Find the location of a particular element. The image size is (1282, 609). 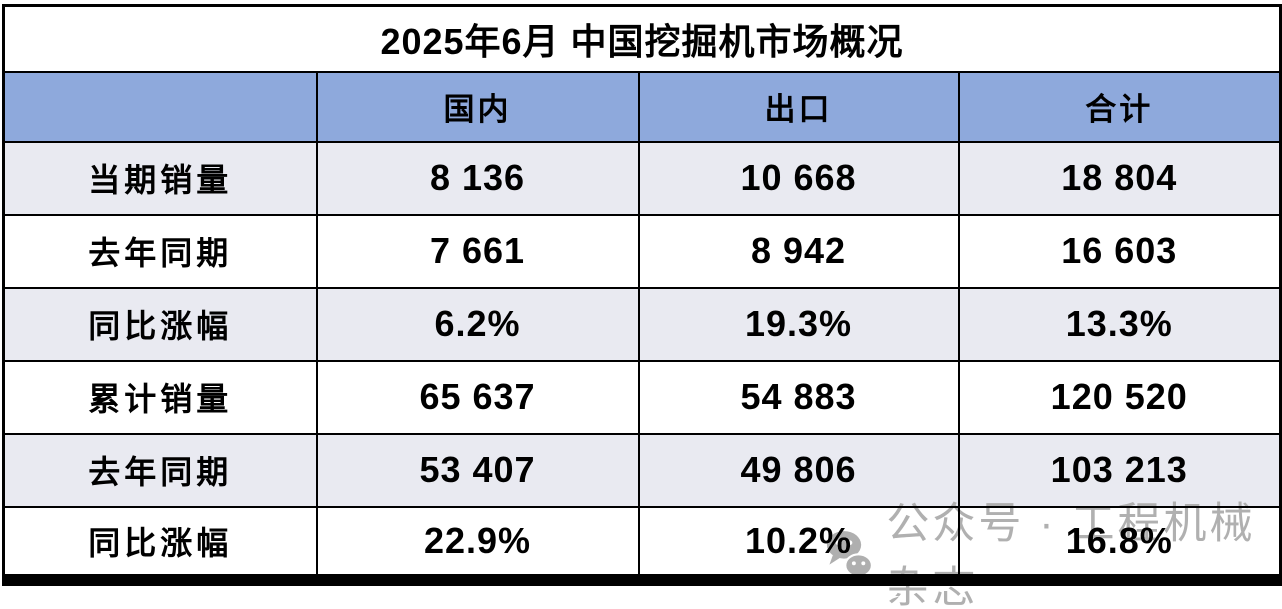

table-row-current-sales: 当期销量 8 136 10 668 18 804 is located at coordinates (642, 178).